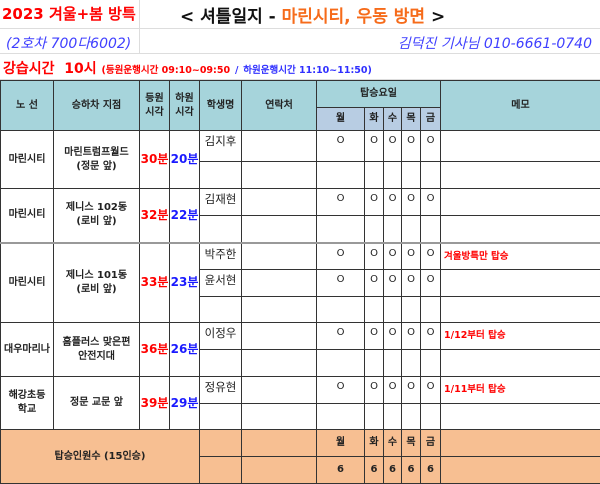 Image resolution: width=600 pixels, height=484 pixels. Describe the element at coordinates (220, 146) in the screenshot. I see `student-name: 김지후` at that location.